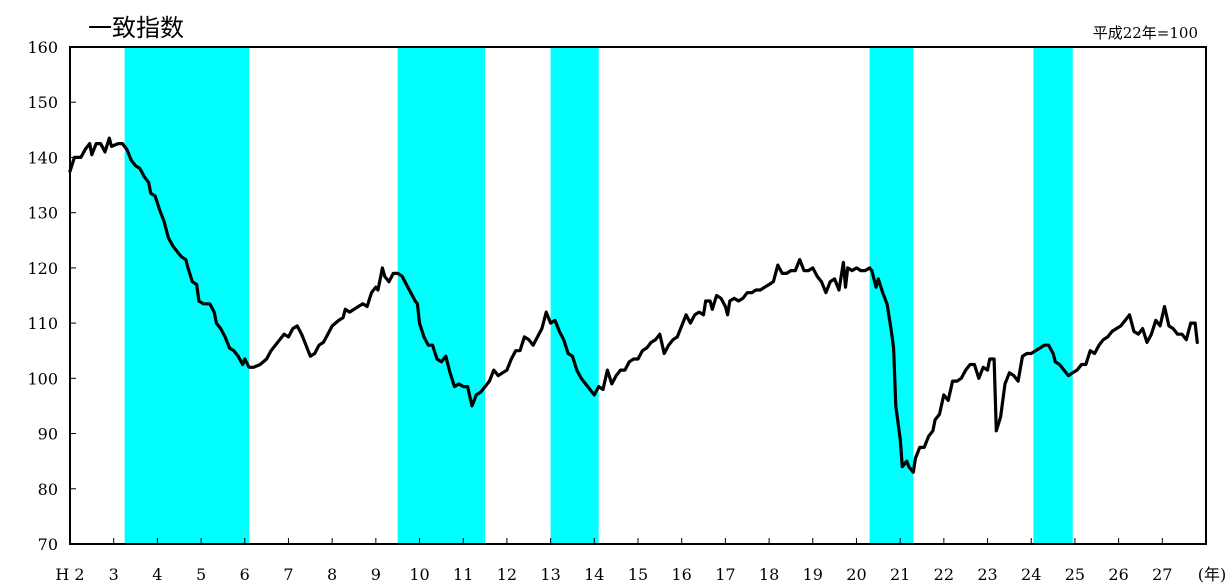 The width and height of the screenshot is (1232, 584). I want to click on x-tick-label: 19, so click(813, 574).